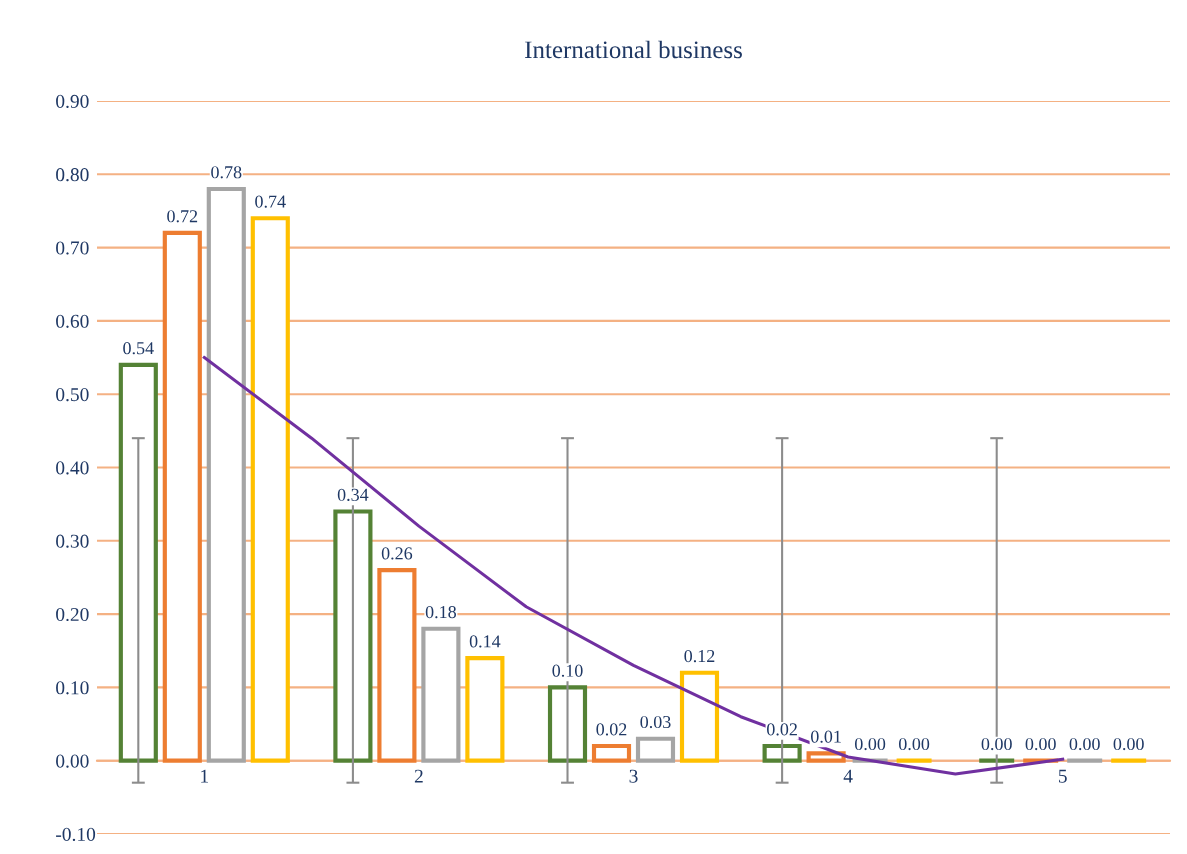  What do you see at coordinates (848, 776) in the screenshot?
I see `x-tick-label: 4` at bounding box center [848, 776].